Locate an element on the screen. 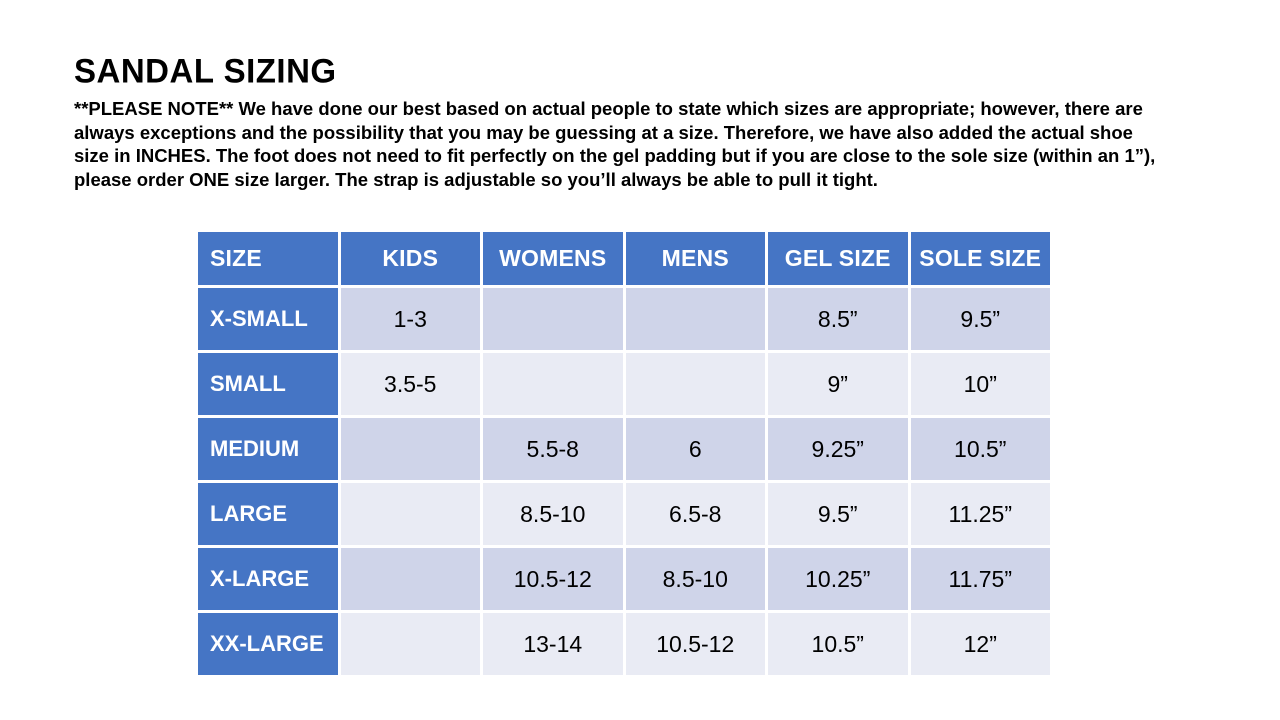 The height and width of the screenshot is (720, 1280). column-header-womens: WOMENS is located at coordinates (553, 258).